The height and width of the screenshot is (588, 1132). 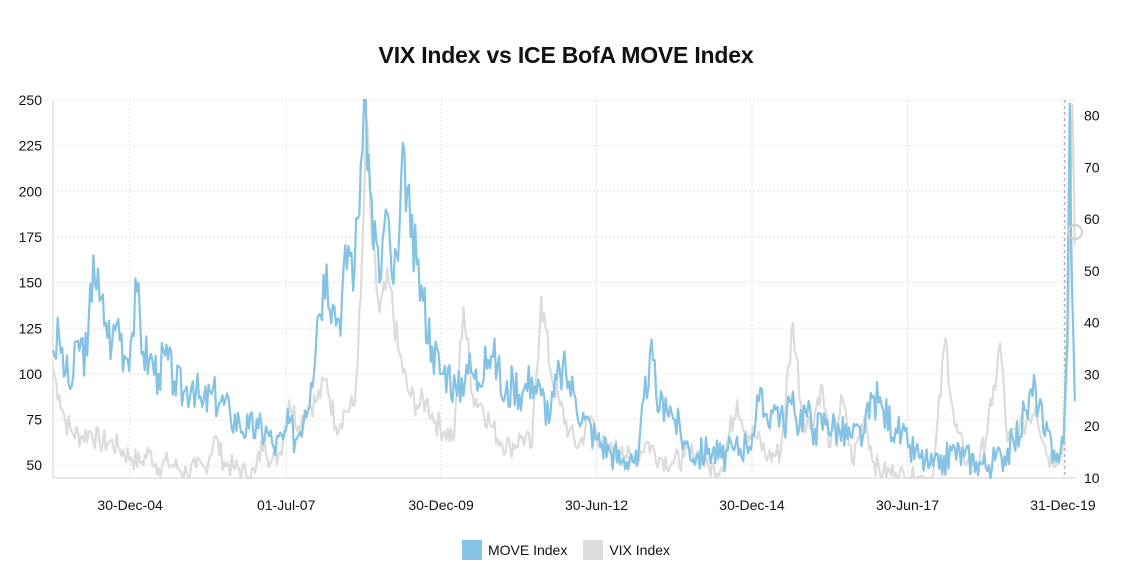 What do you see at coordinates (471, 550) in the screenshot?
I see `legend-swatch-move` at bounding box center [471, 550].